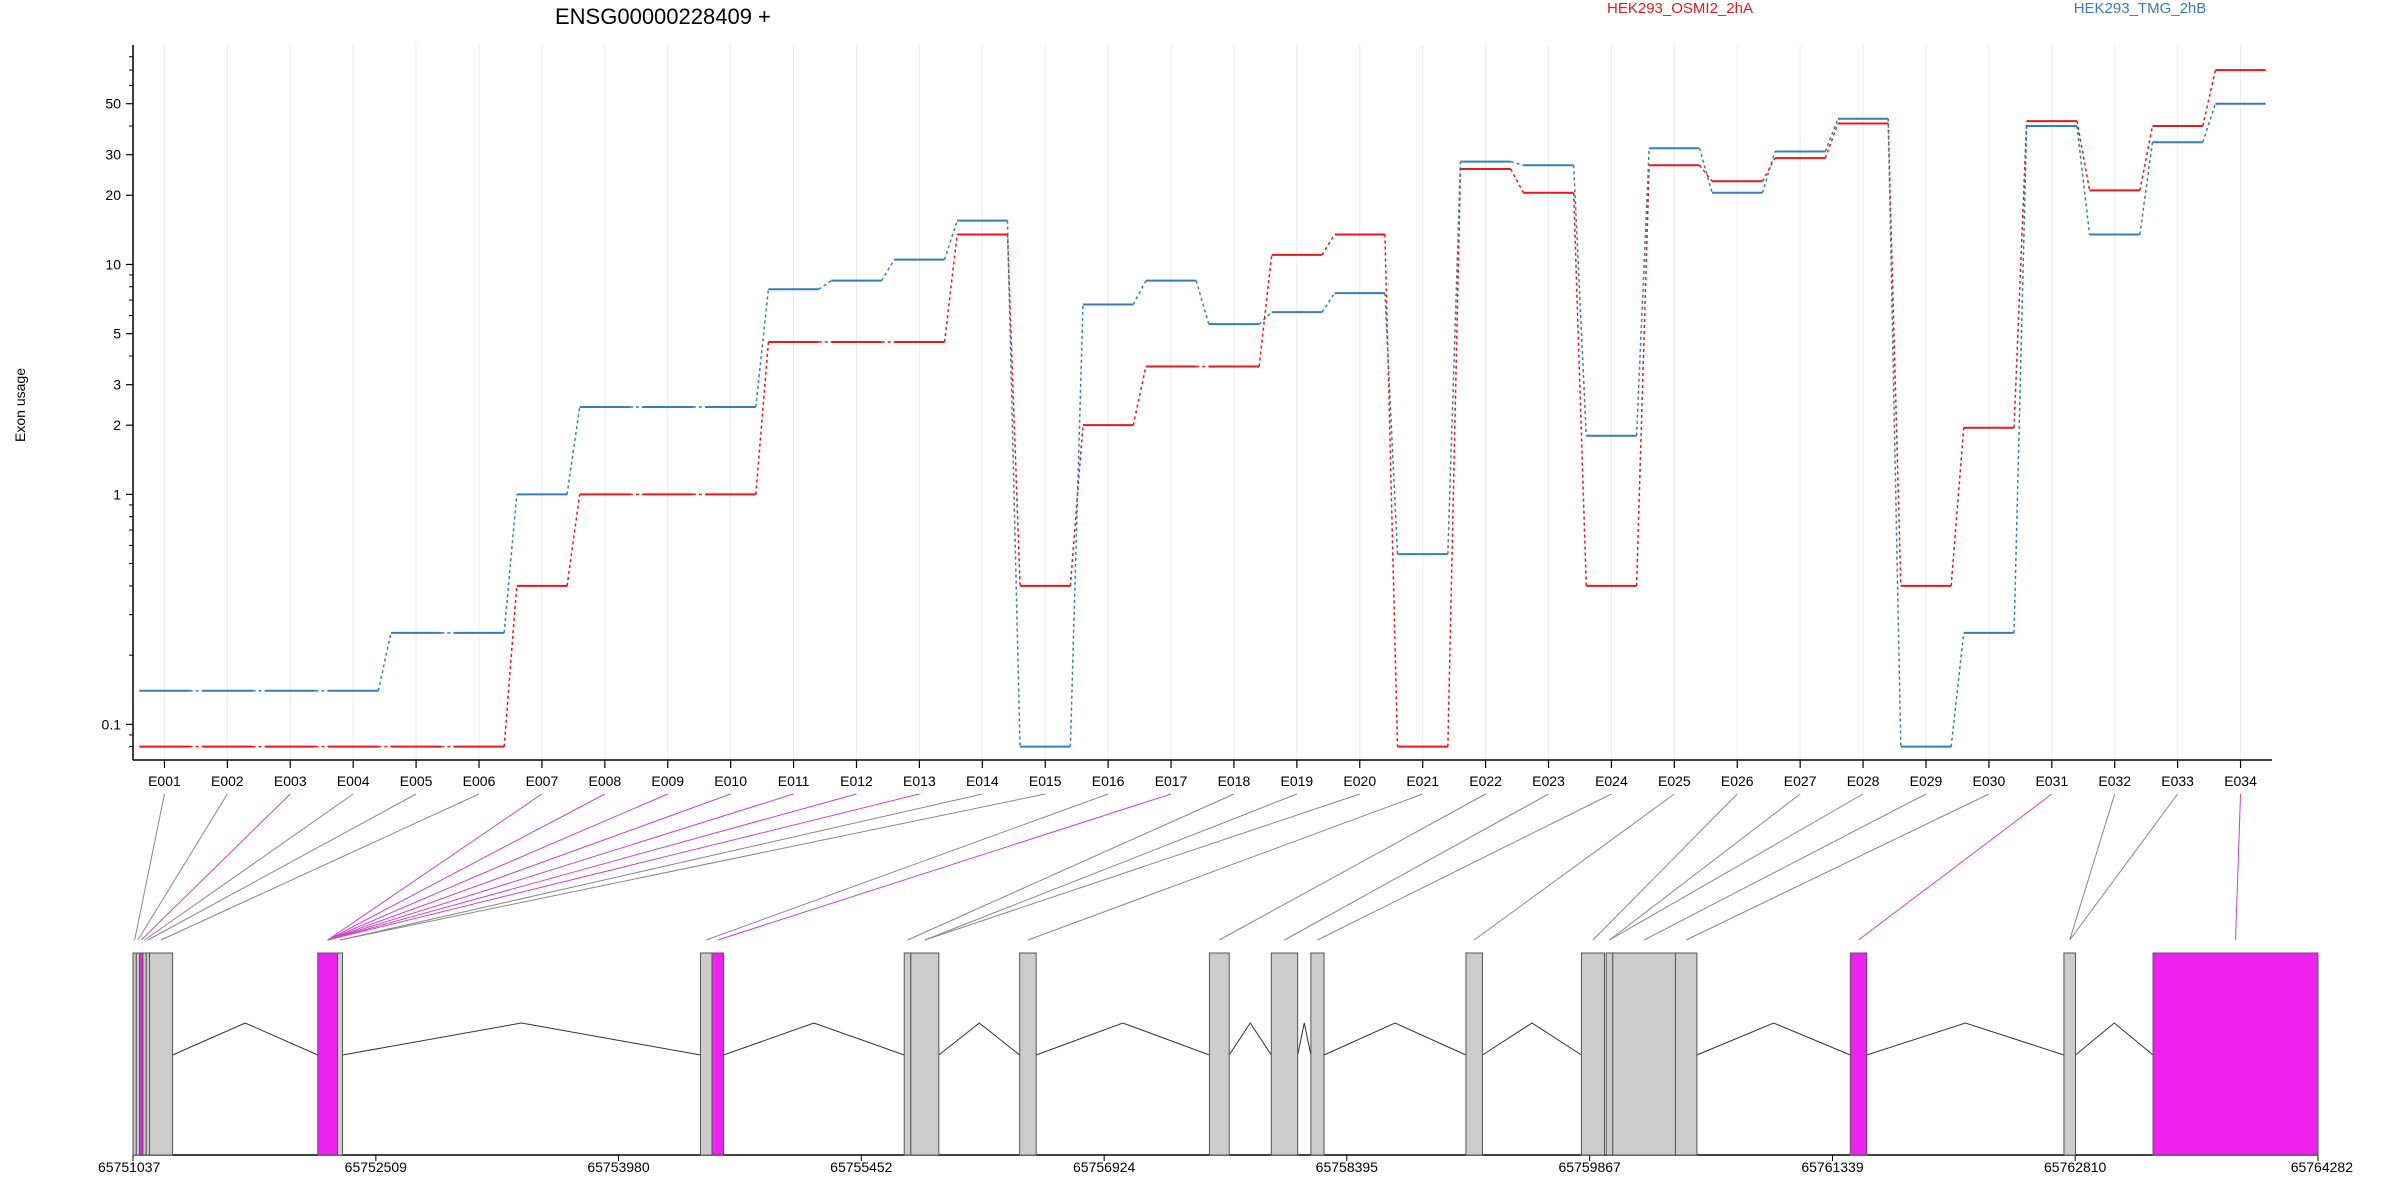 The width and height of the screenshot is (2400, 1200). I want to click on x-tick-label: E029, so click(1926, 781).